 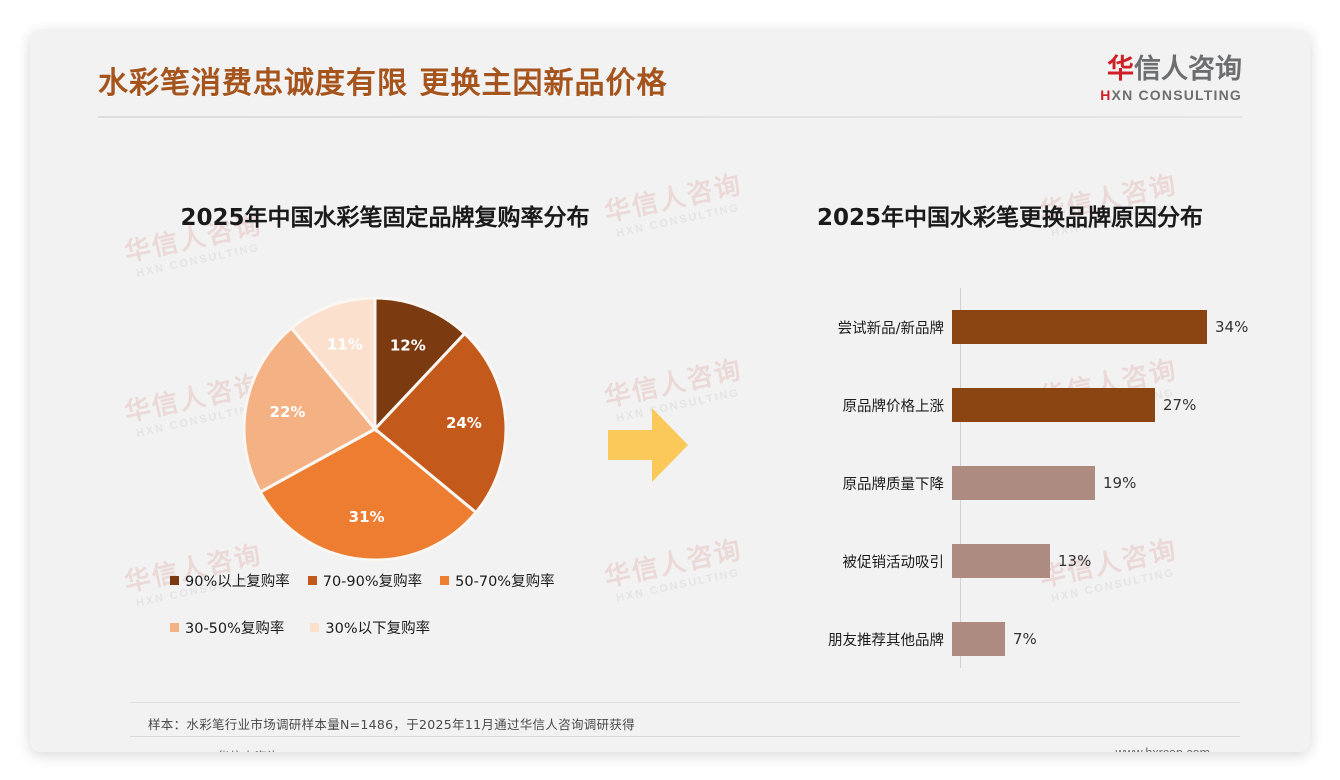 What do you see at coordinates (1188, 69) in the screenshot?
I see `logo-cn-gray: 信人咨询` at bounding box center [1188, 69].